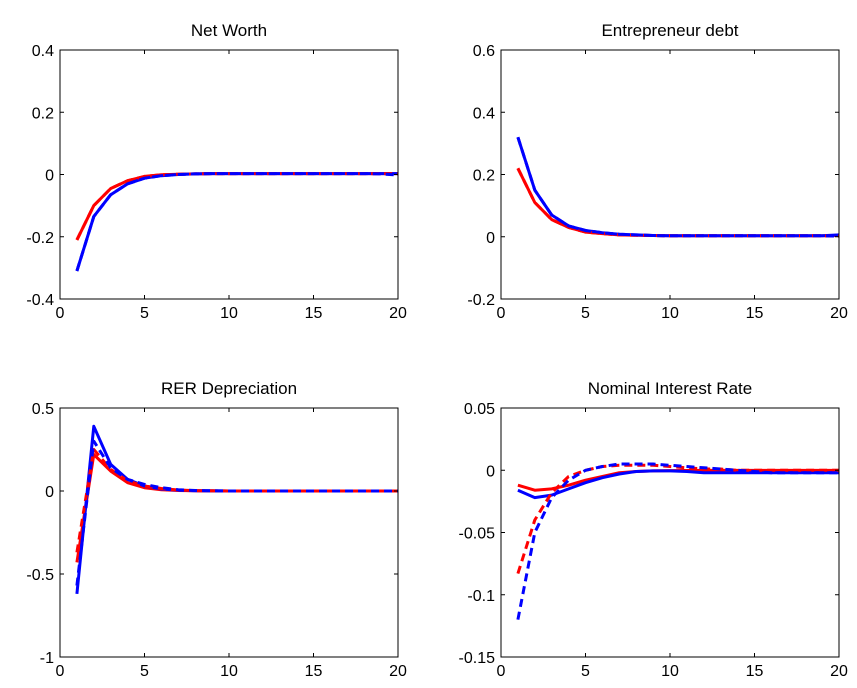 Image resolution: width=857 pixels, height=688 pixels. What do you see at coordinates (484, 51) in the screenshot?
I see `y-tick-label: 0.6` at bounding box center [484, 51].